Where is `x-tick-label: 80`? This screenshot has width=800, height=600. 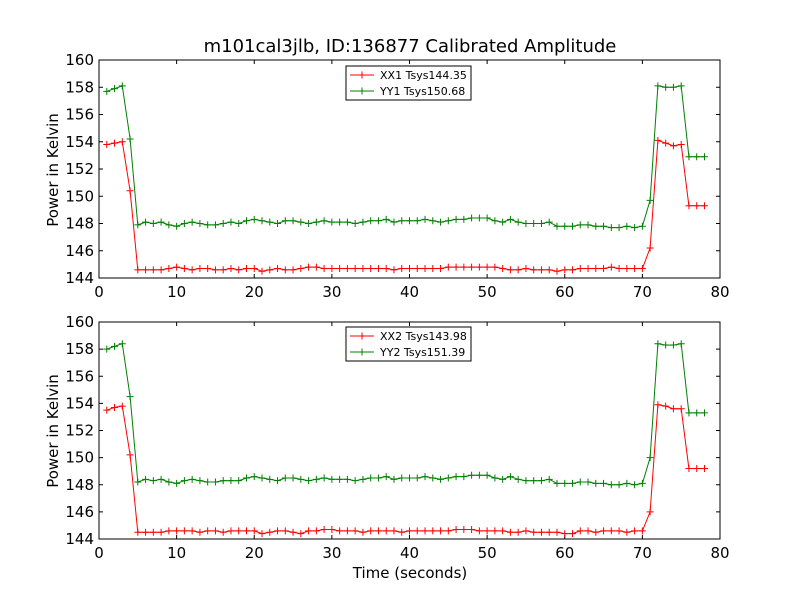 x-tick-label: 80 is located at coordinates (719, 292).